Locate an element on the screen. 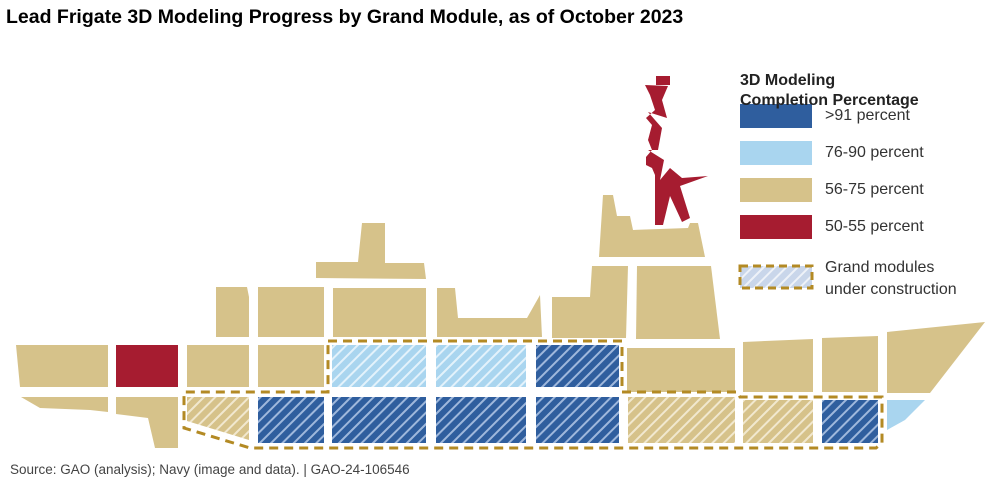 Image resolution: width=998 pixels, height=500 pixels. lower-hull is located at coordinates (473, 422).